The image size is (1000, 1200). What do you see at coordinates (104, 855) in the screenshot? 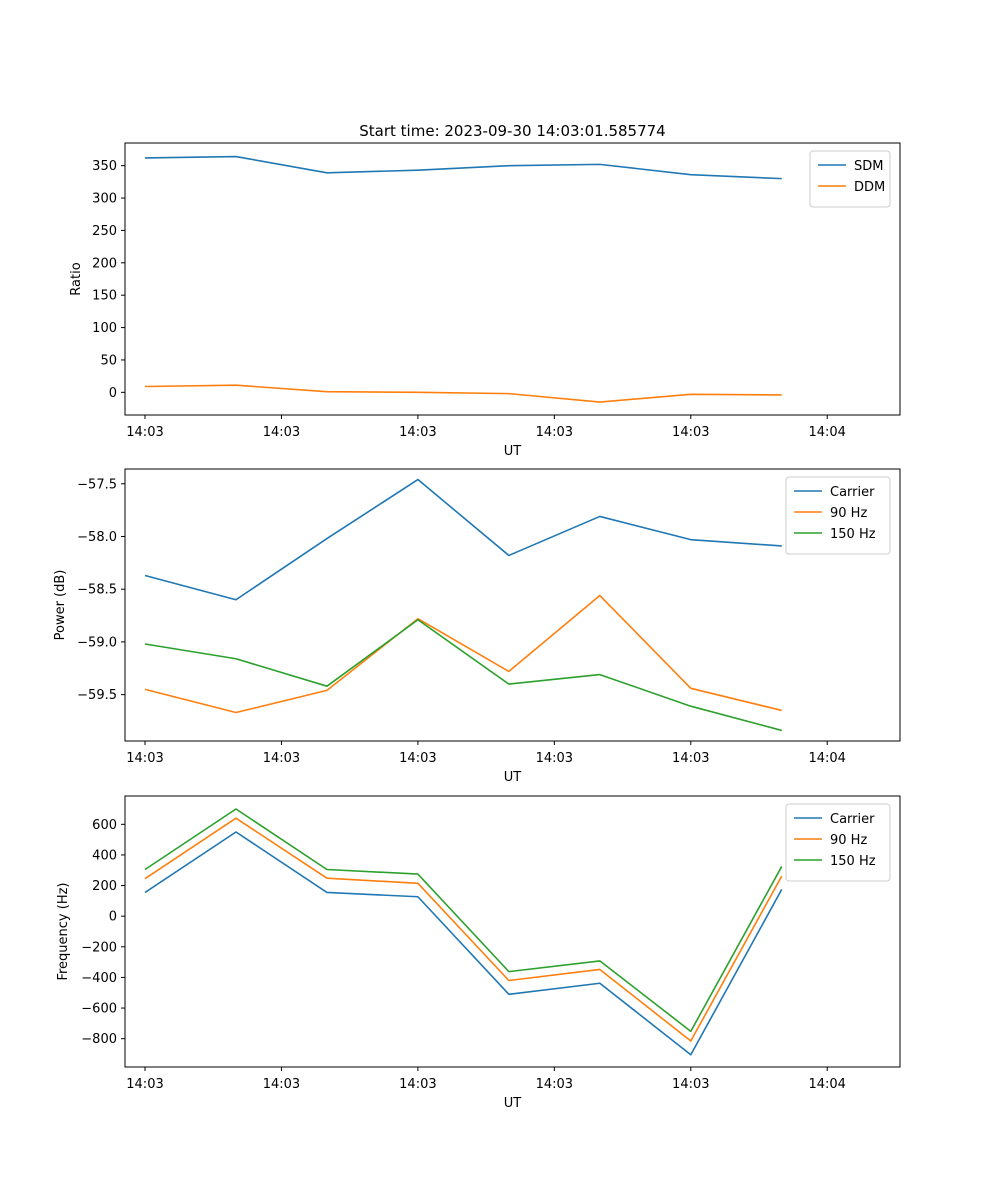
I see `y-tick-label: 400` at bounding box center [104, 855].